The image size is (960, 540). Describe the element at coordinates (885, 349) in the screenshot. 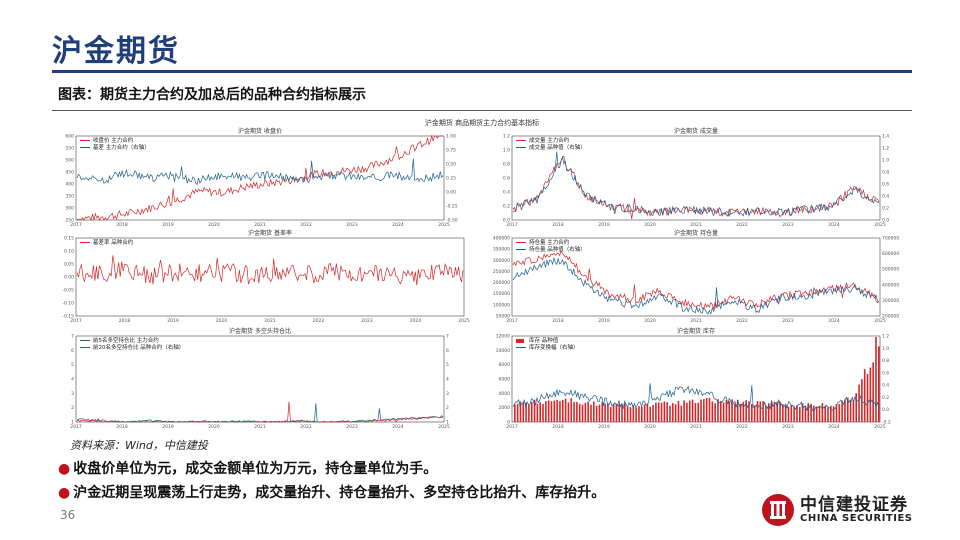

I see `y-tick-right: 1.0` at that location.